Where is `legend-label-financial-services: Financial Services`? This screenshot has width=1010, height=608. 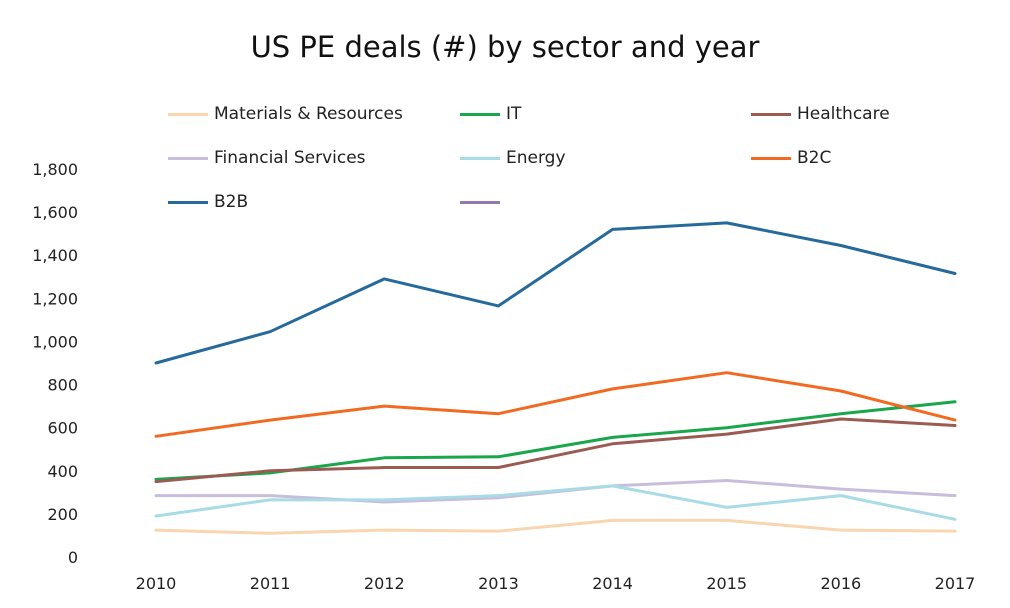 legend-label-financial-services: Financial Services is located at coordinates (290, 158).